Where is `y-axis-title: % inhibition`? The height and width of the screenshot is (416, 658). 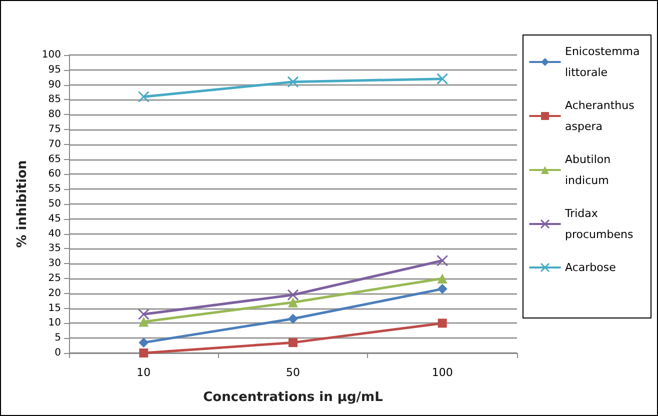 y-axis-title: % inhibition is located at coordinates (22, 204).